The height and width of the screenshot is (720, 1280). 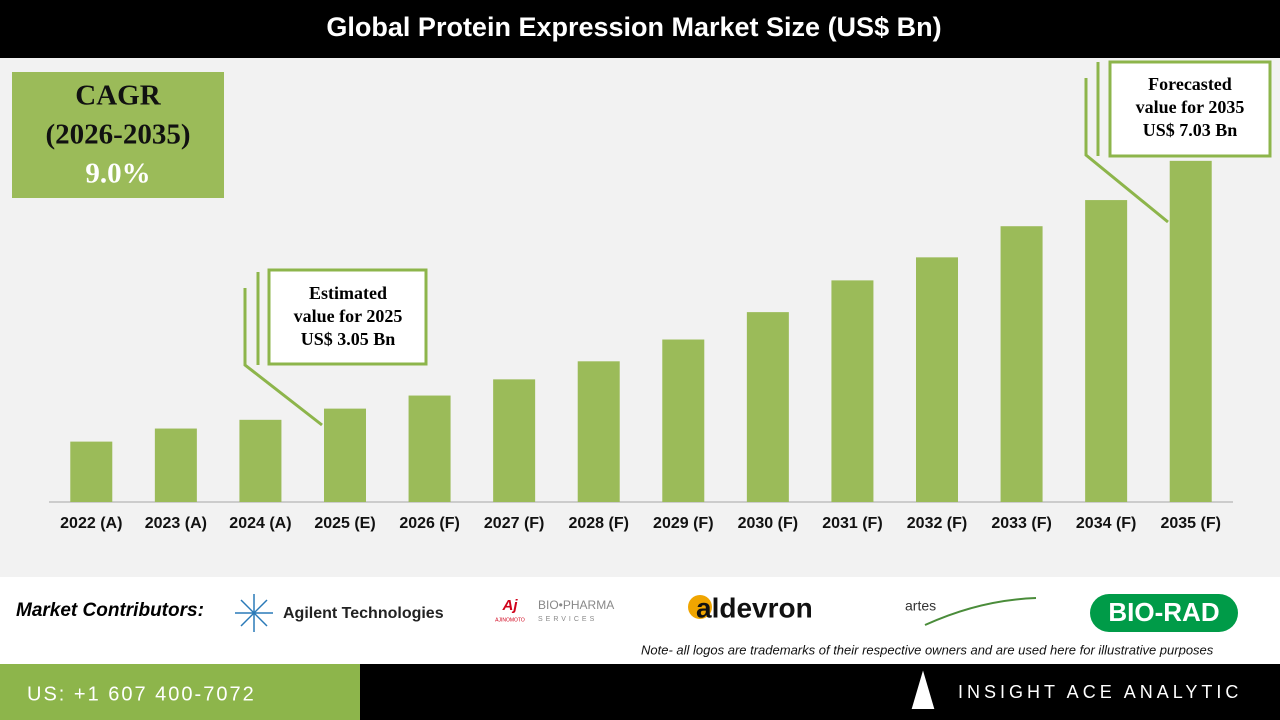 What do you see at coordinates (141, 694) in the screenshot?
I see `phone: US: +1 607 400-7072` at bounding box center [141, 694].